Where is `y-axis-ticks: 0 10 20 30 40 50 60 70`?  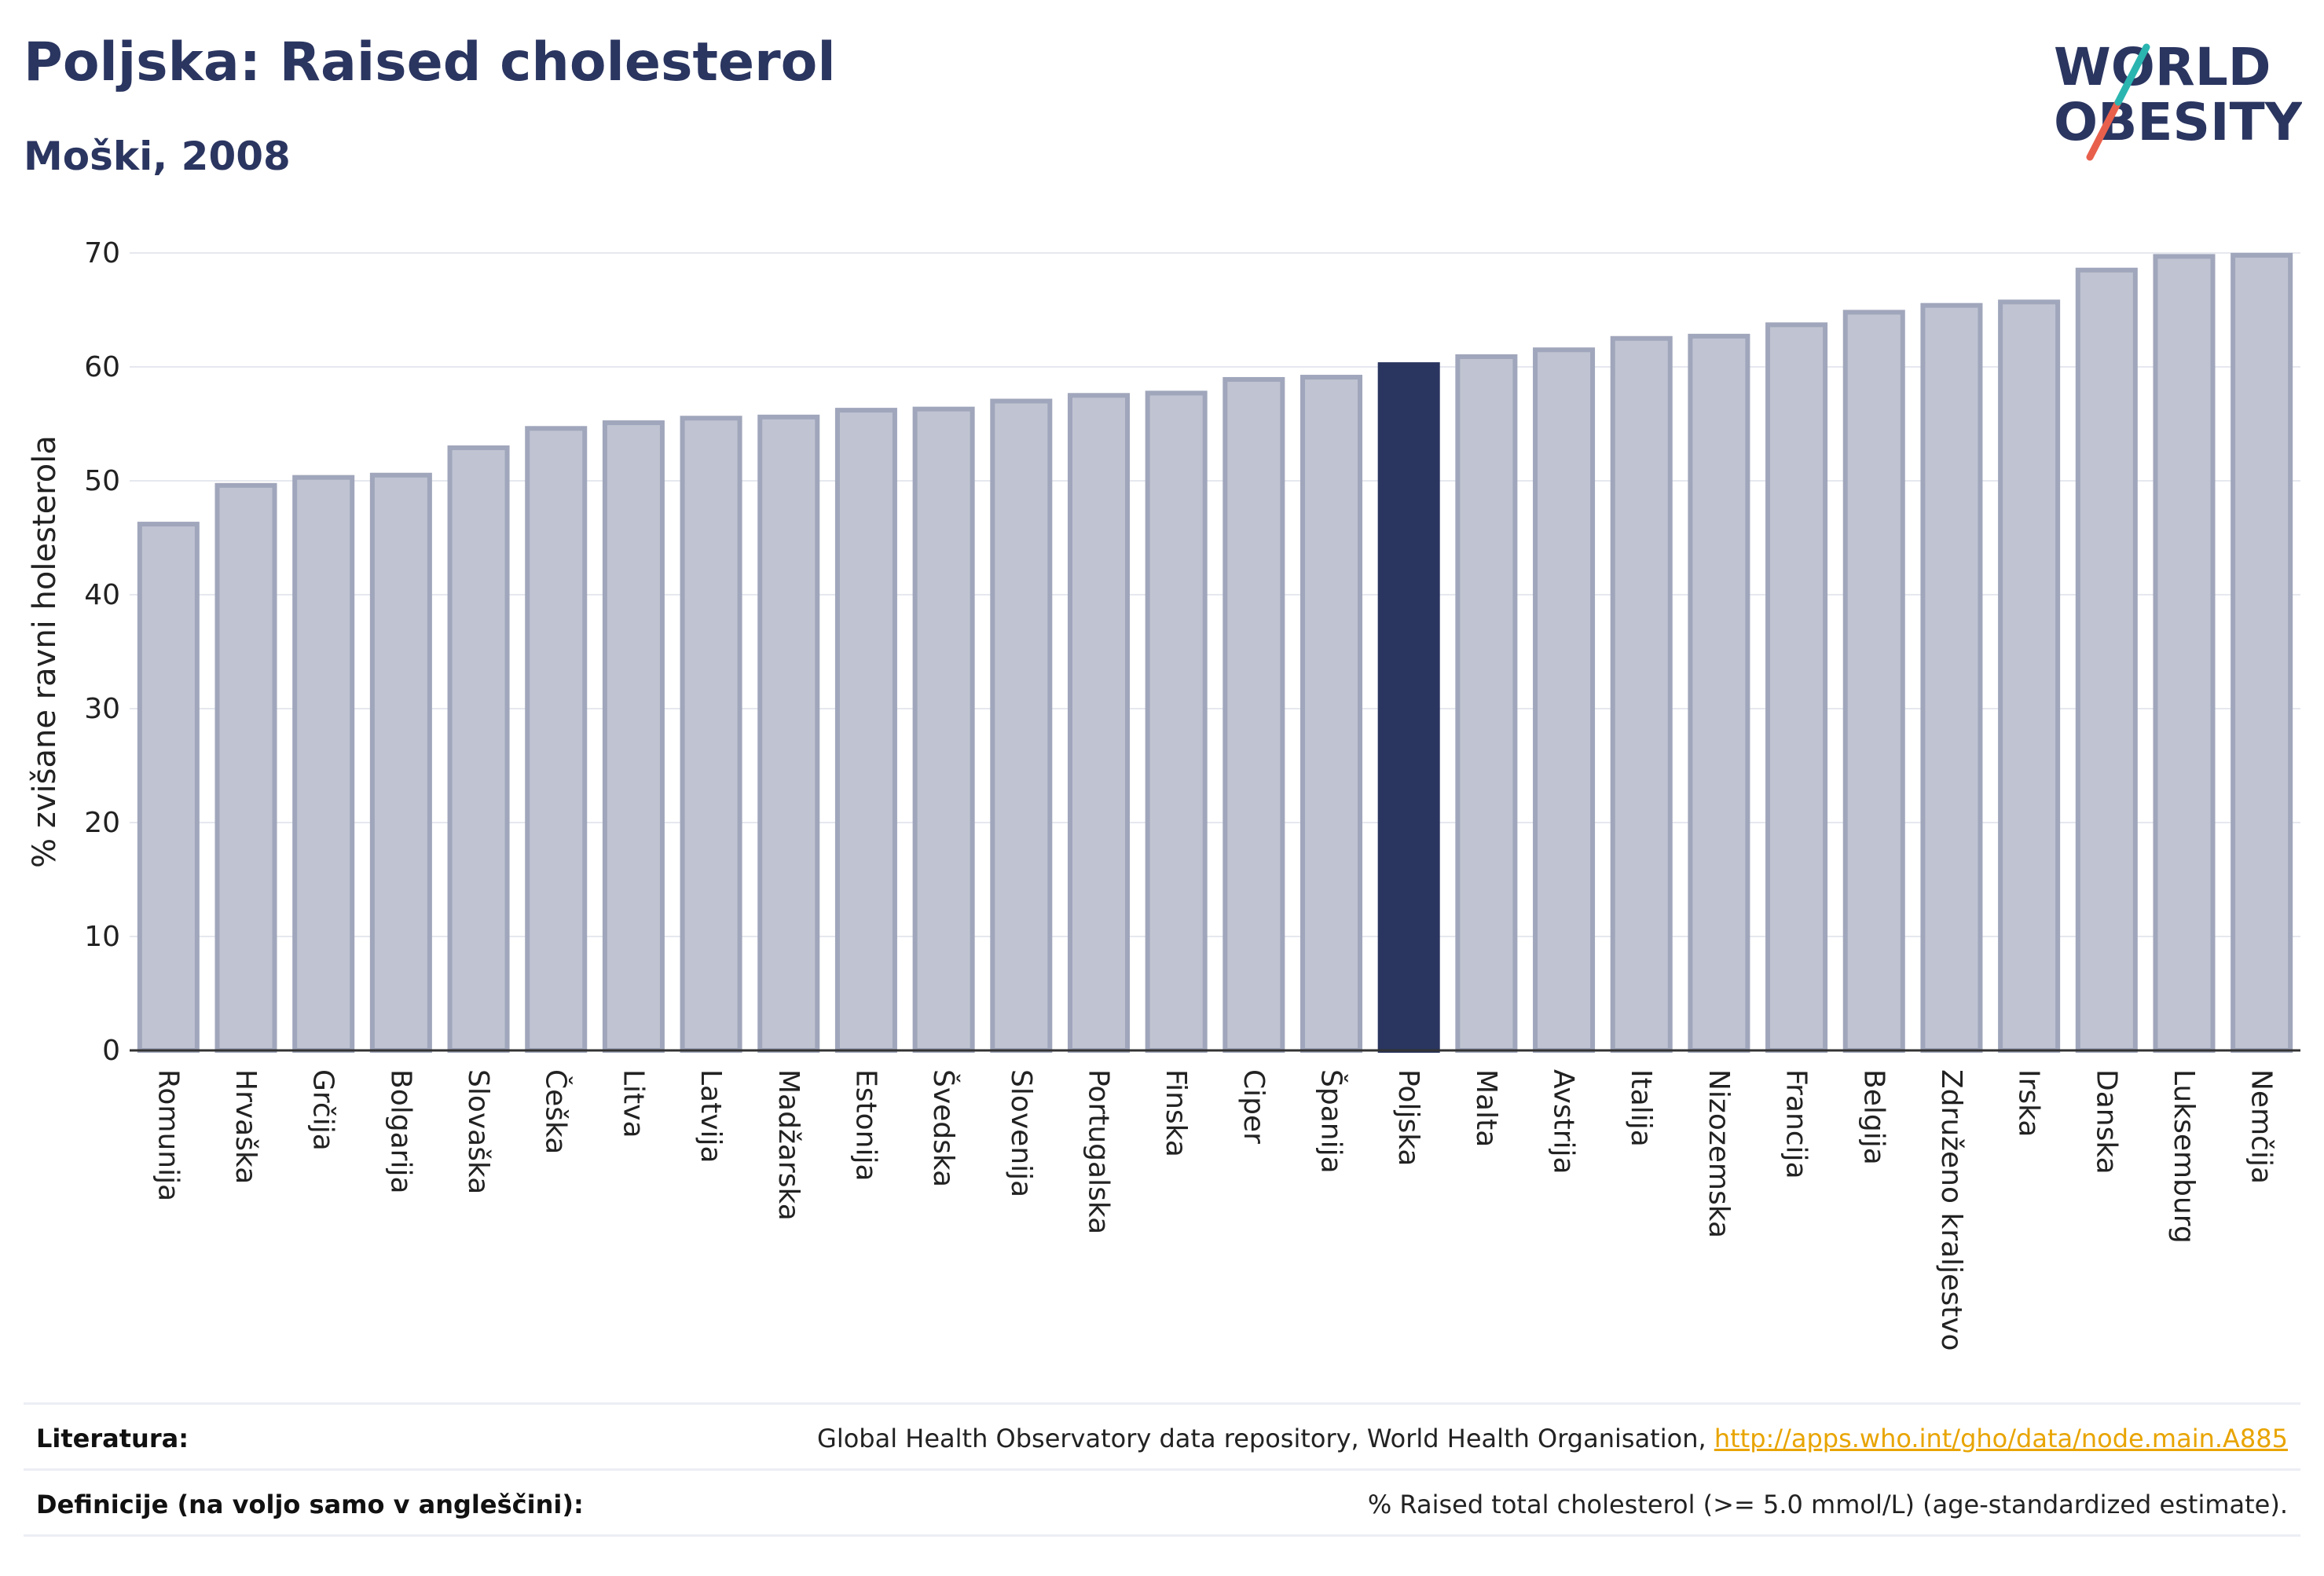
y-axis-ticks: 0 10 20 30 40 50 60 70 is located at coordinates (102, 652).